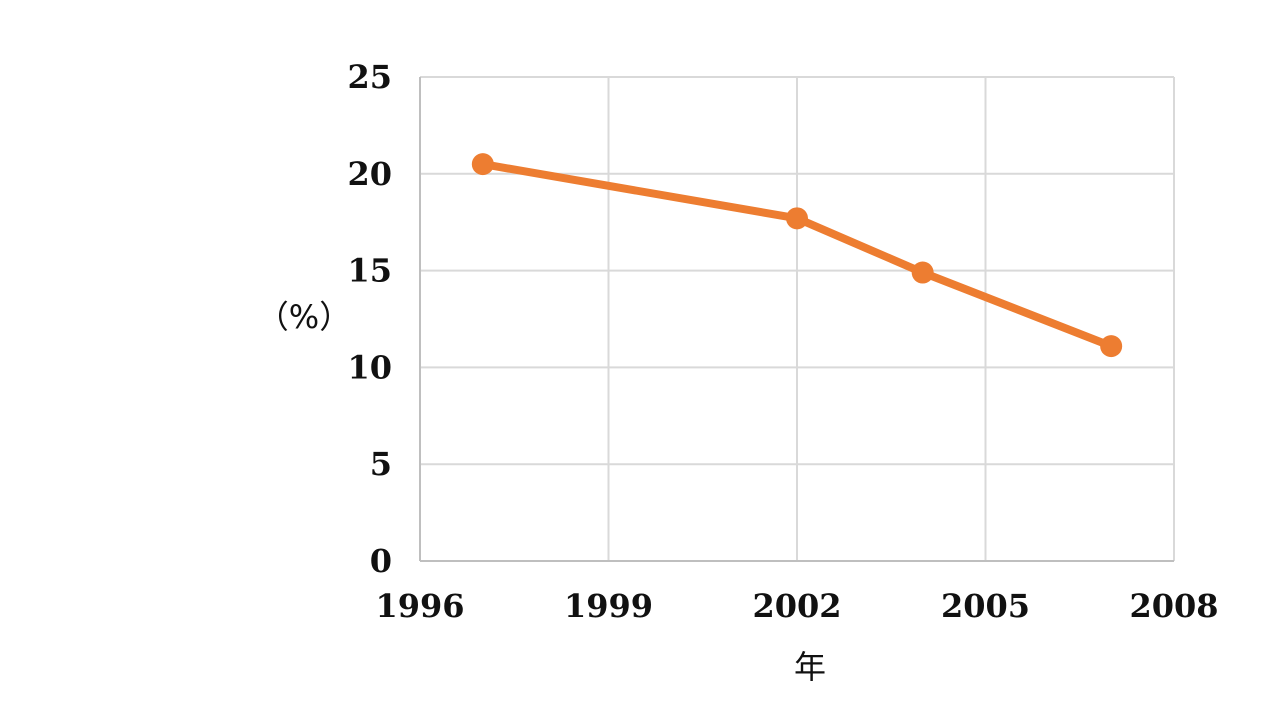  I want to click on x-tick-label: 2005, so click(985, 606).